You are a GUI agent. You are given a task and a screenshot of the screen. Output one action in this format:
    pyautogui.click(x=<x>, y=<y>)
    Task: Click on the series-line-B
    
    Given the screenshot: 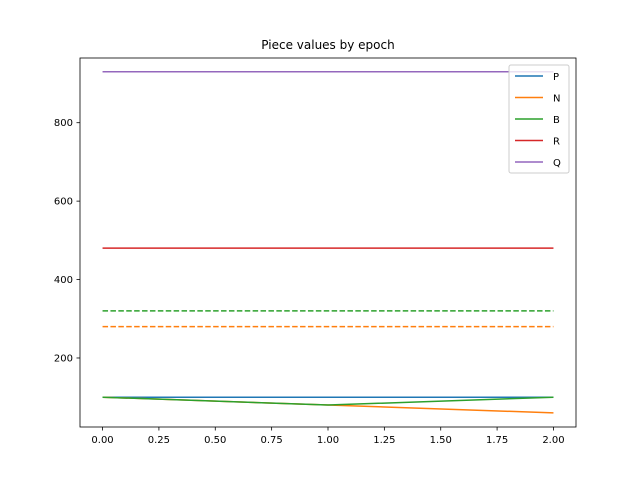 What is the action you would take?
    pyautogui.click(x=328, y=401)
    